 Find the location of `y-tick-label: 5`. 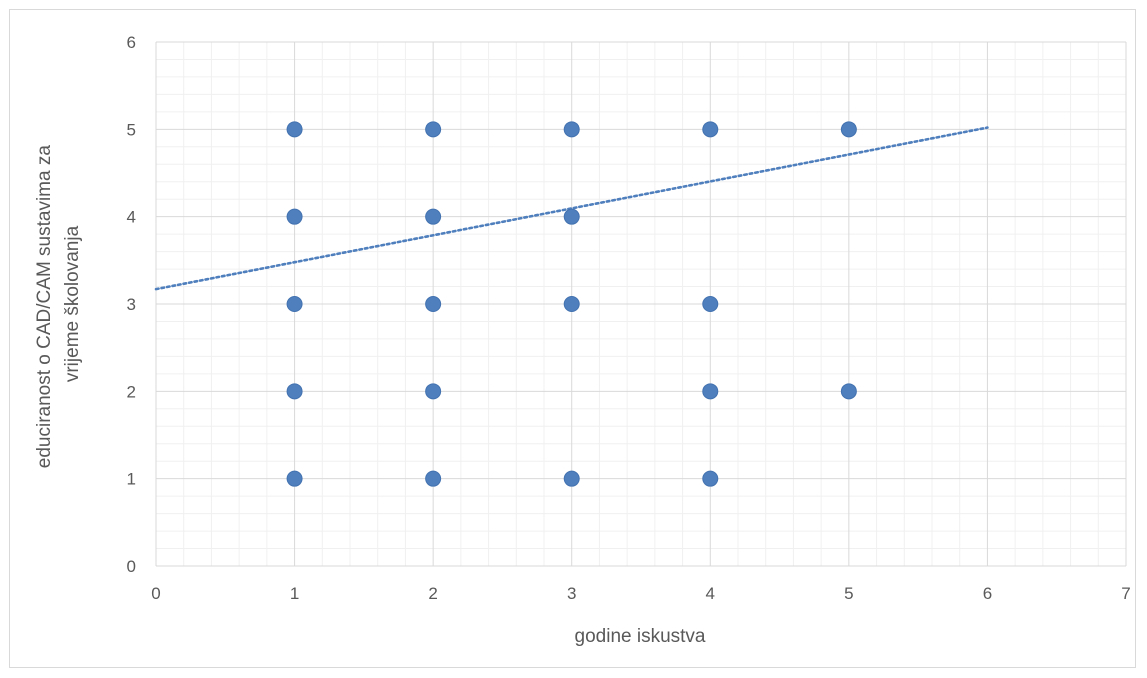

y-tick-label: 5 is located at coordinates (131, 129).